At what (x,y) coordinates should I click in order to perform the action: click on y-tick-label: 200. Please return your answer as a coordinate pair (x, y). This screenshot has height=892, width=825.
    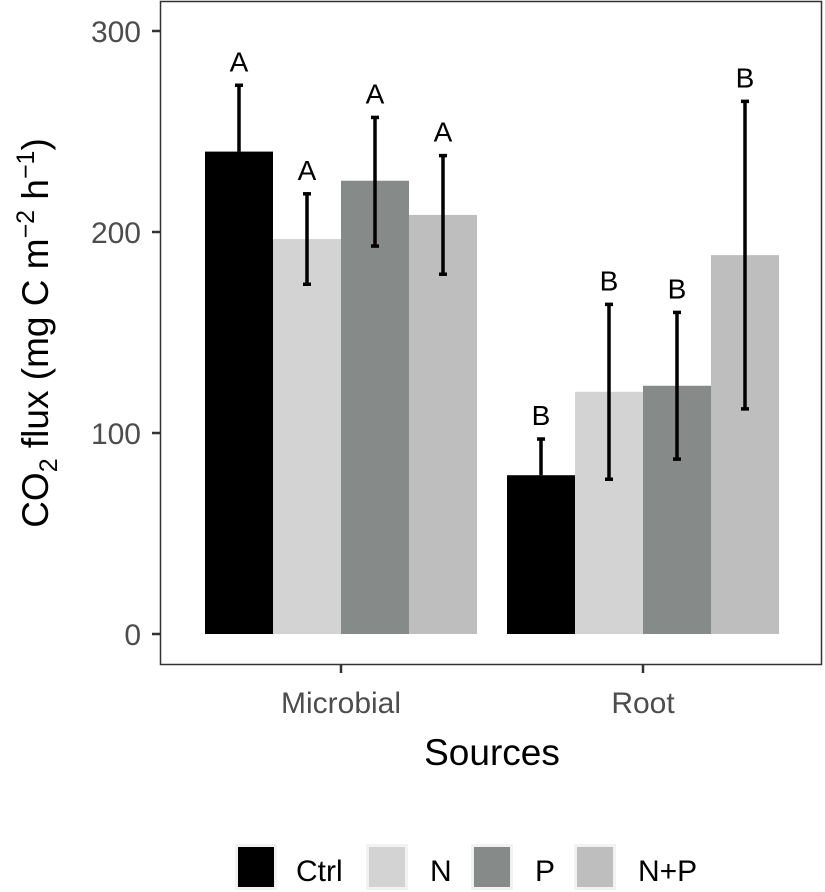
    Looking at the image, I should click on (116, 233).